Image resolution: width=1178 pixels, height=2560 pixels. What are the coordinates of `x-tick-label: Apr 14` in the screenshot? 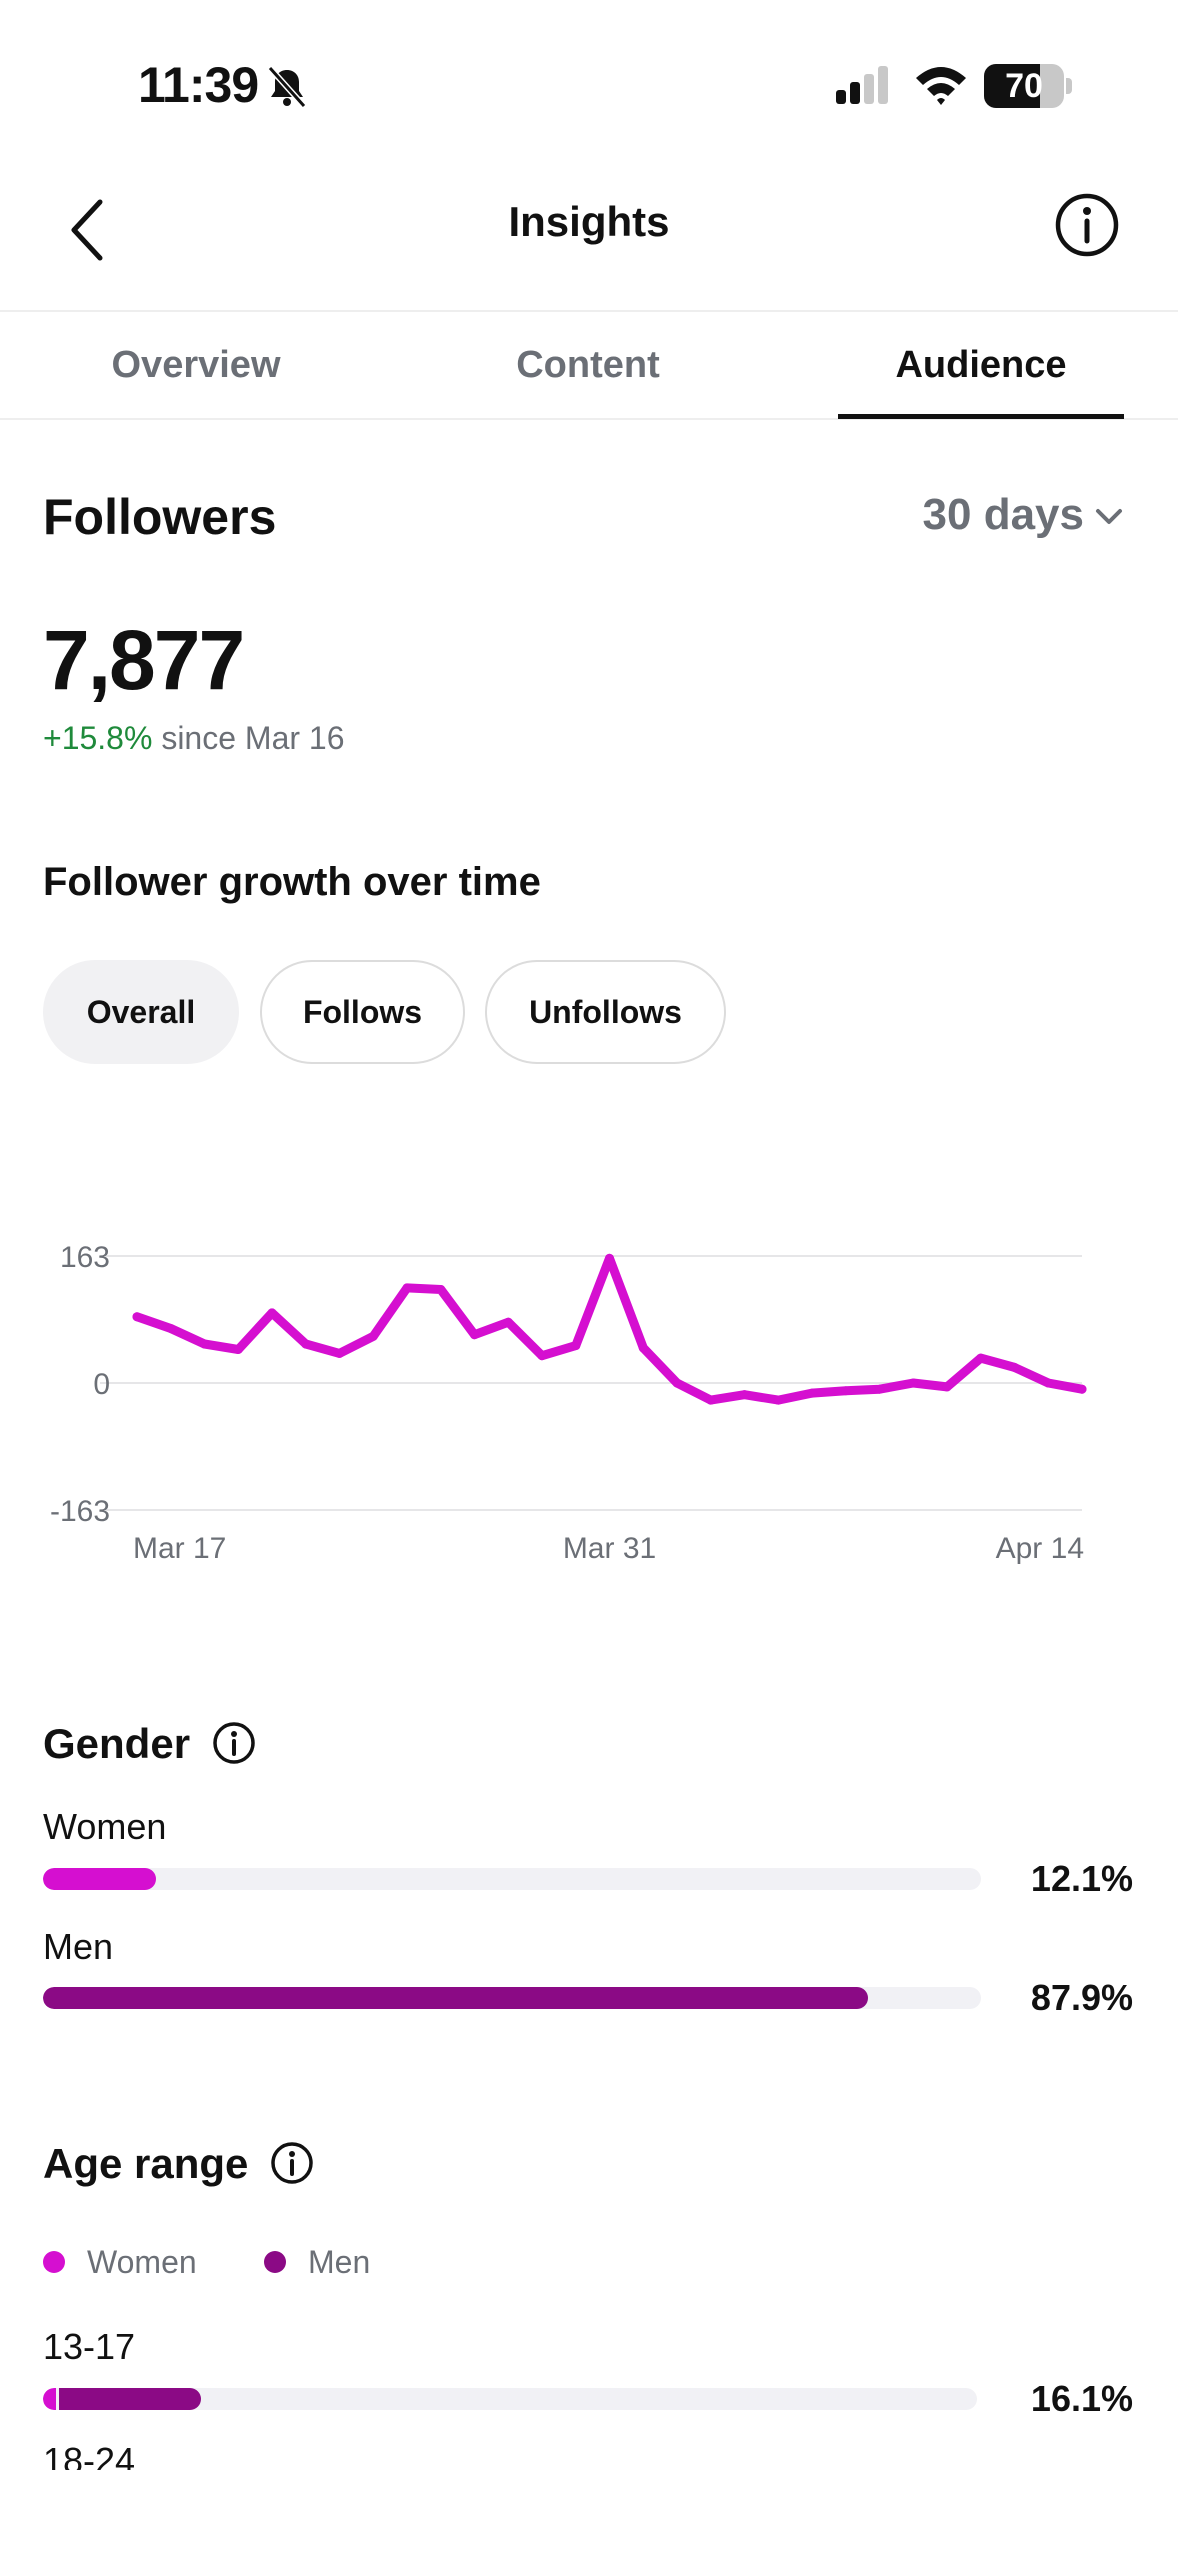 It's located at (1040, 1548).